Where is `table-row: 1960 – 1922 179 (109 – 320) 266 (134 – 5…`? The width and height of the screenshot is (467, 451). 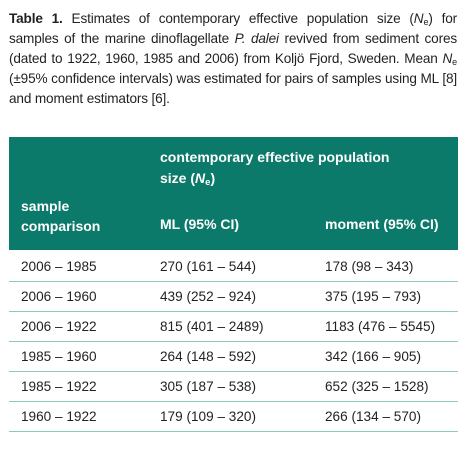 table-row: 1960 – 1922 179 (109 – 320) 266 (134 – 5… is located at coordinates (233, 417).